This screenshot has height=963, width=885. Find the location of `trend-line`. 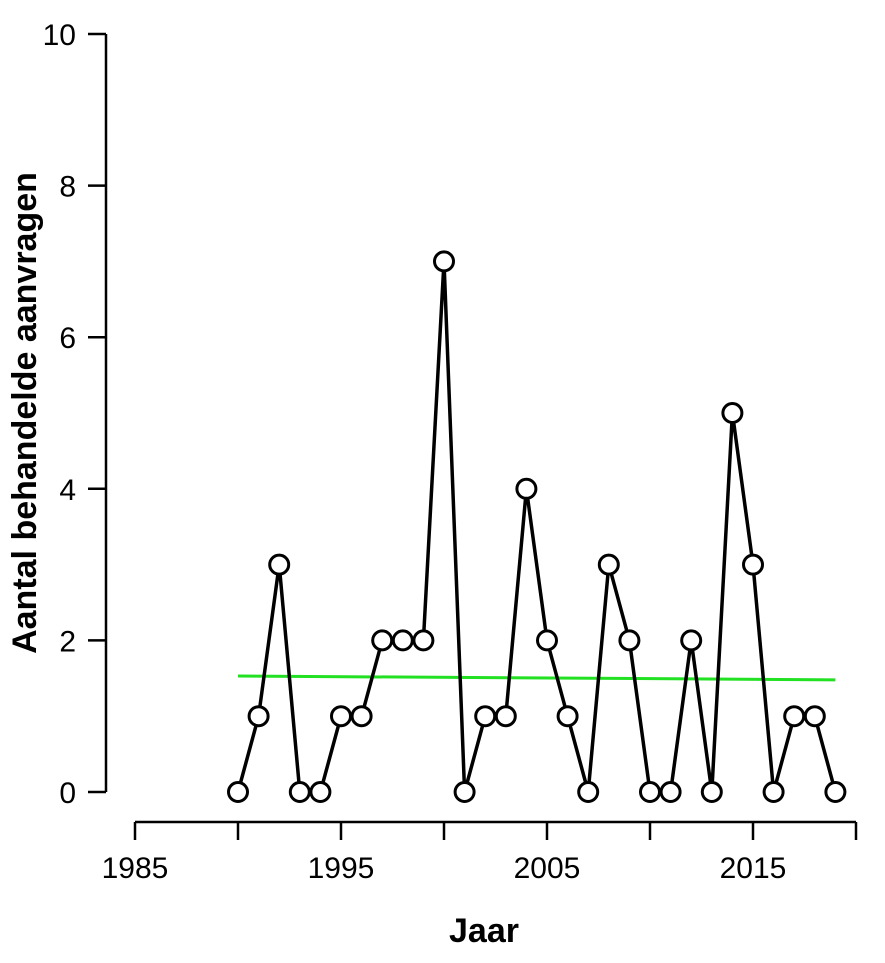

trend-line is located at coordinates (536, 678).